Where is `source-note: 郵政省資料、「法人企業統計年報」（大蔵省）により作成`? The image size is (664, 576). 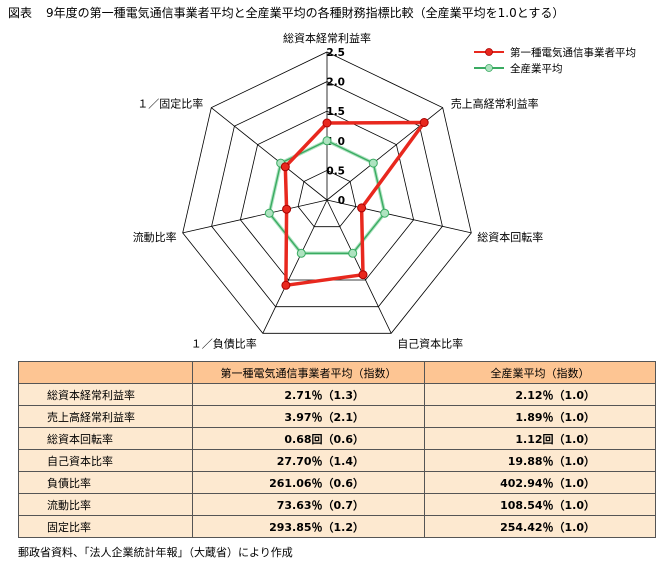 source-note: 郵政省資料、「法人企業統計年報」（大蔵省）により作成 is located at coordinates (155, 552).